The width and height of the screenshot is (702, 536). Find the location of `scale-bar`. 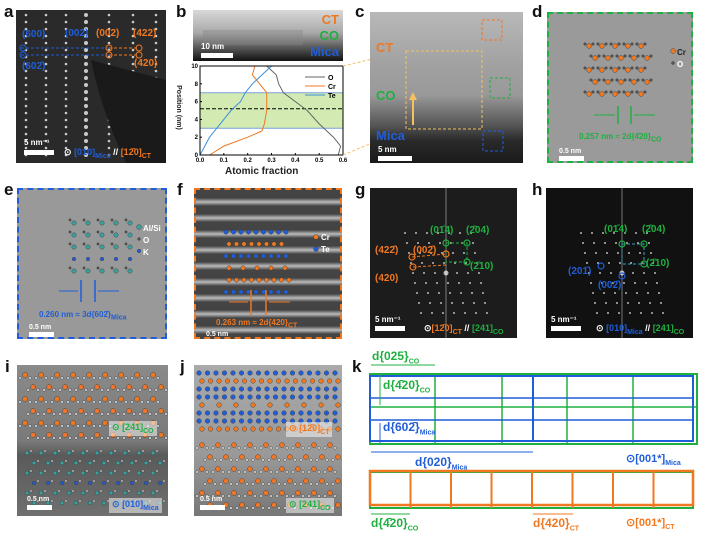

scale-bar is located at coordinates (566, 328).